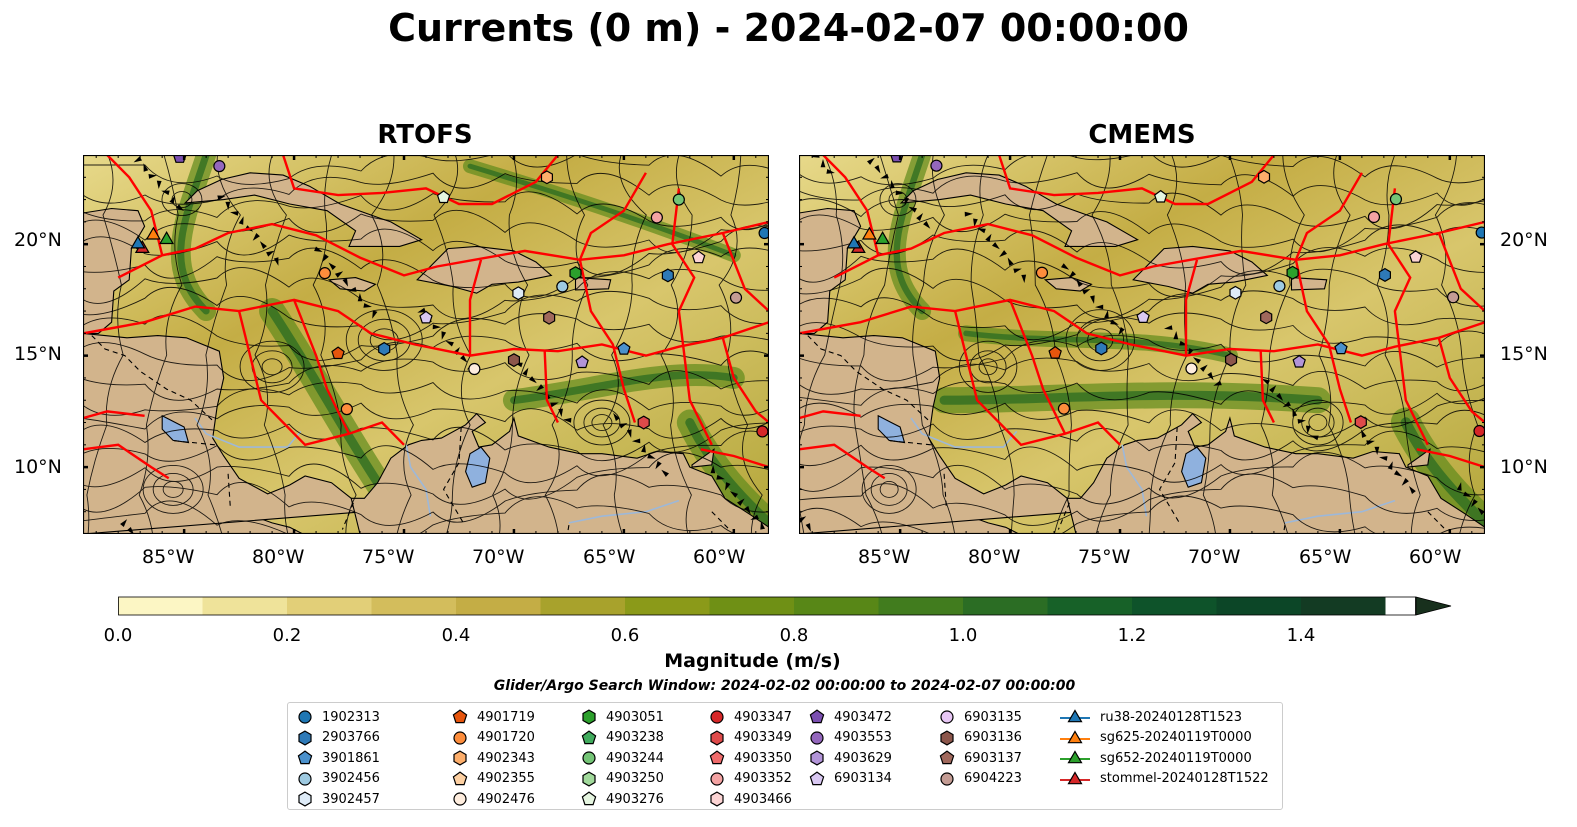 This screenshot has height=827, width=1577. What do you see at coordinates (1419, 458) in the screenshot?
I see `land-trinidad` at bounding box center [1419, 458].